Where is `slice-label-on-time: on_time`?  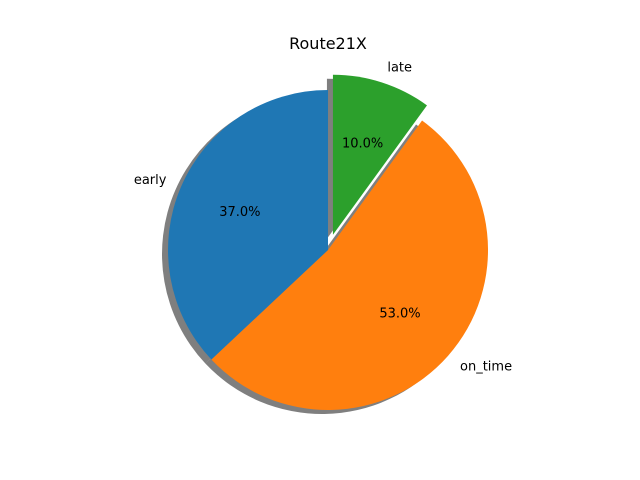 slice-label-on-time: on_time is located at coordinates (486, 366).